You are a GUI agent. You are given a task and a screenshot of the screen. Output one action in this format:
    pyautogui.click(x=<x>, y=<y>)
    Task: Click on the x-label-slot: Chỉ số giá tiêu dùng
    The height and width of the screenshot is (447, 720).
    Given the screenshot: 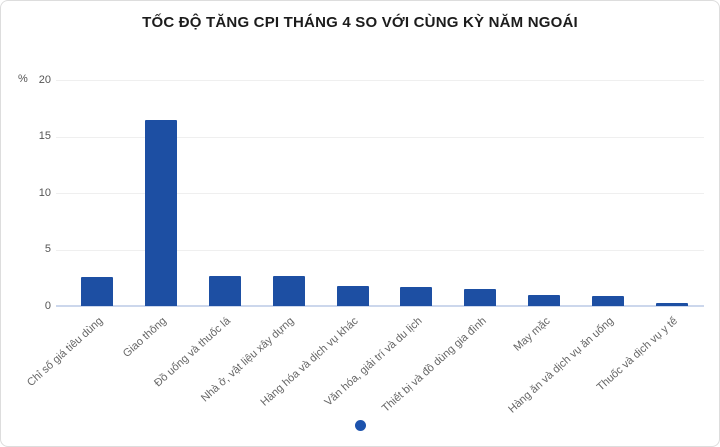 What is the action you would take?
    pyautogui.click(x=77, y=365)
    